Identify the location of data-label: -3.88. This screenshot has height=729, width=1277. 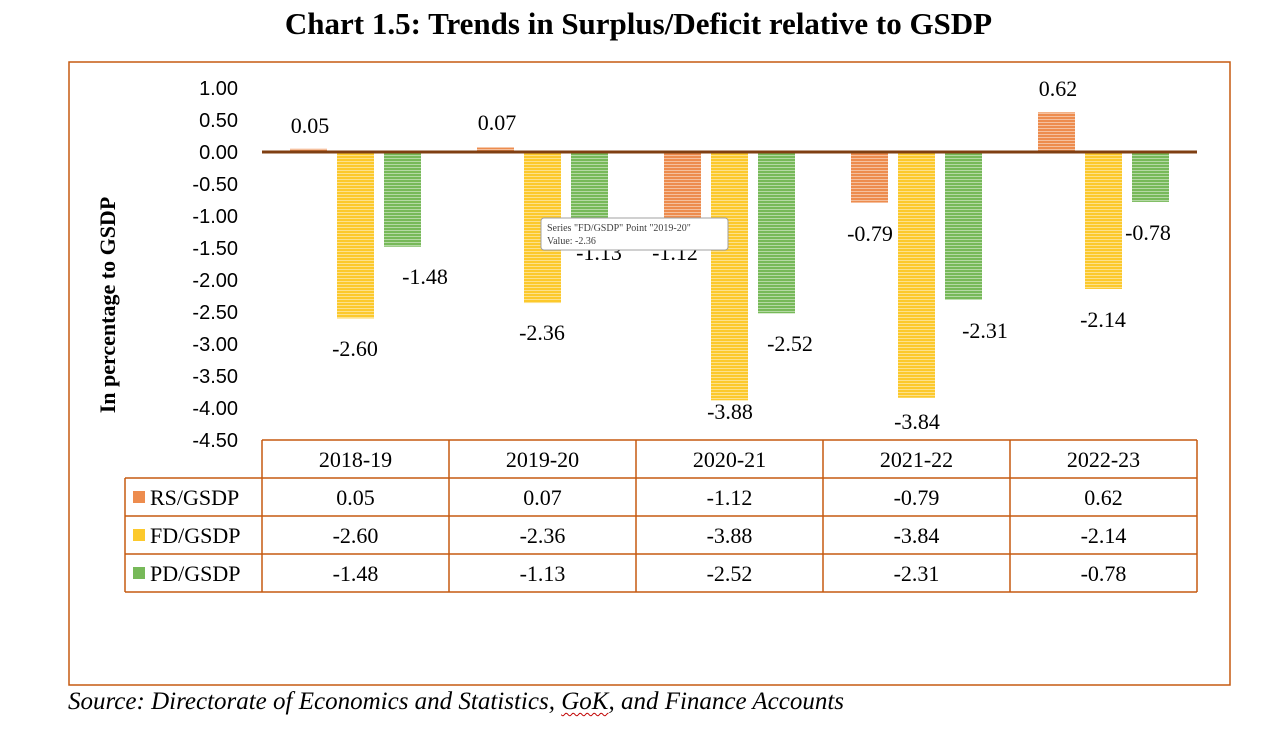
(730, 411).